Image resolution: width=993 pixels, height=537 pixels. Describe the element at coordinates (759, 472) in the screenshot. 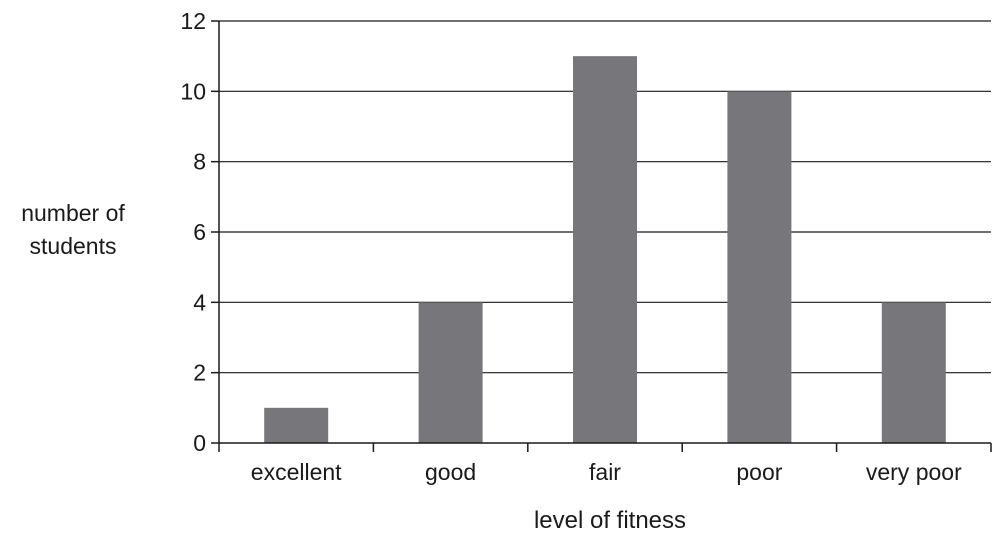

I see `x-tick-label: poor` at that location.